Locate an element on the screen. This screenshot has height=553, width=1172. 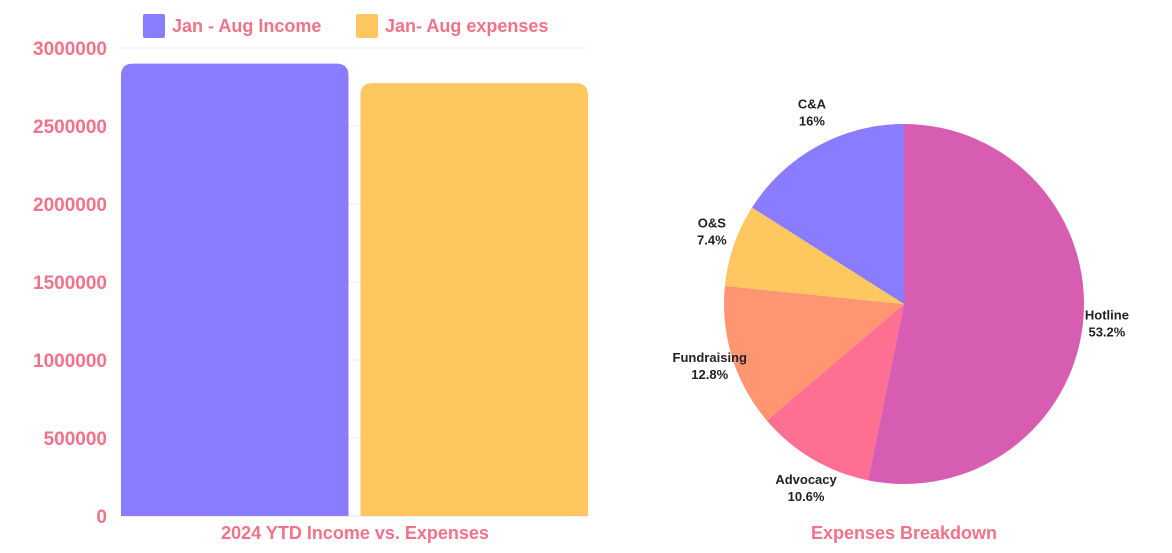
pie-slice-name: O&S is located at coordinates (712, 222).